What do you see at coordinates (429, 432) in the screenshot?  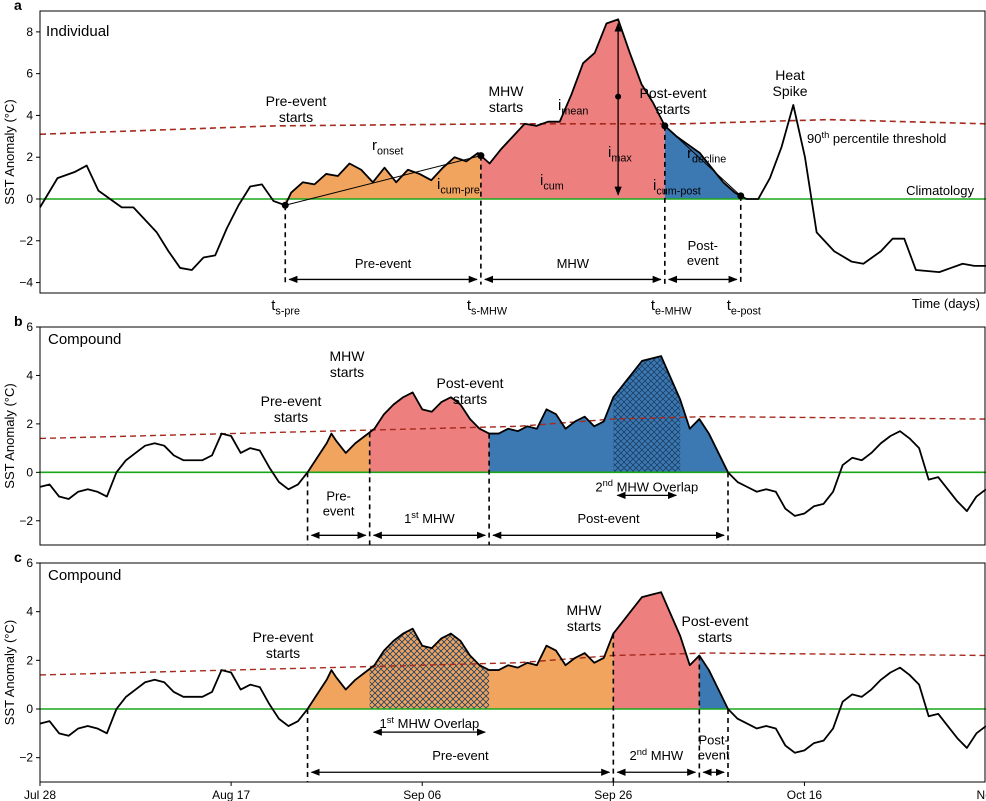 I see `segment-1st-mhw-fill` at bounding box center [429, 432].